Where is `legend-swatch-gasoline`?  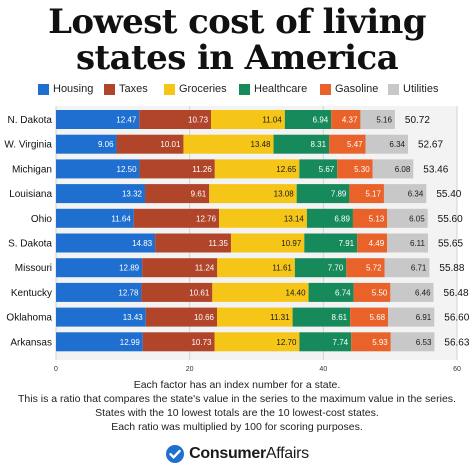 legend-swatch-gasoline is located at coordinates (325, 89).